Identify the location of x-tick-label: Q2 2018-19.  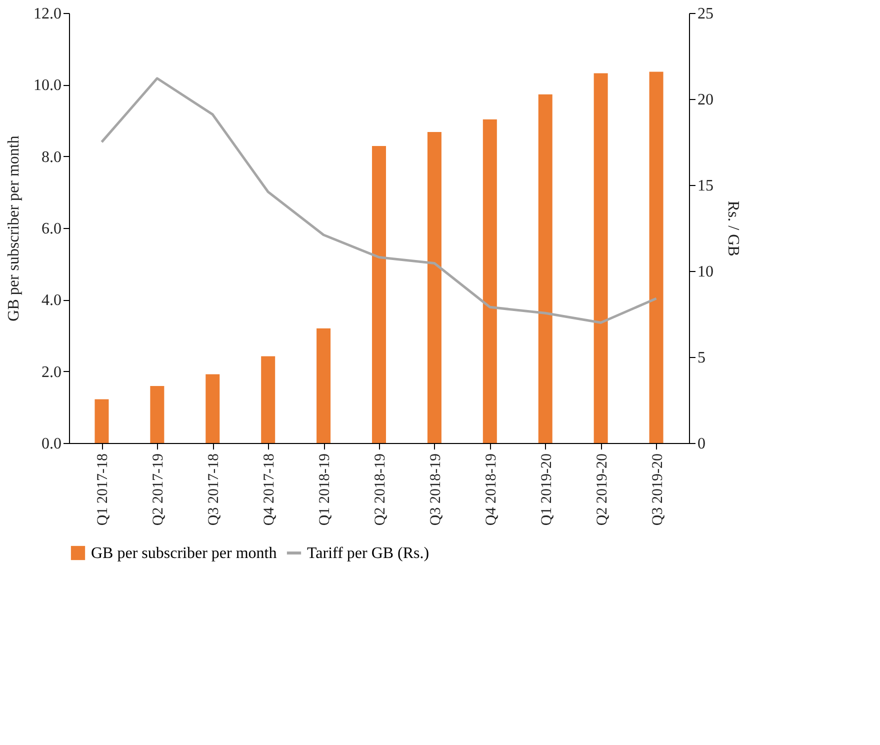
(380, 490).